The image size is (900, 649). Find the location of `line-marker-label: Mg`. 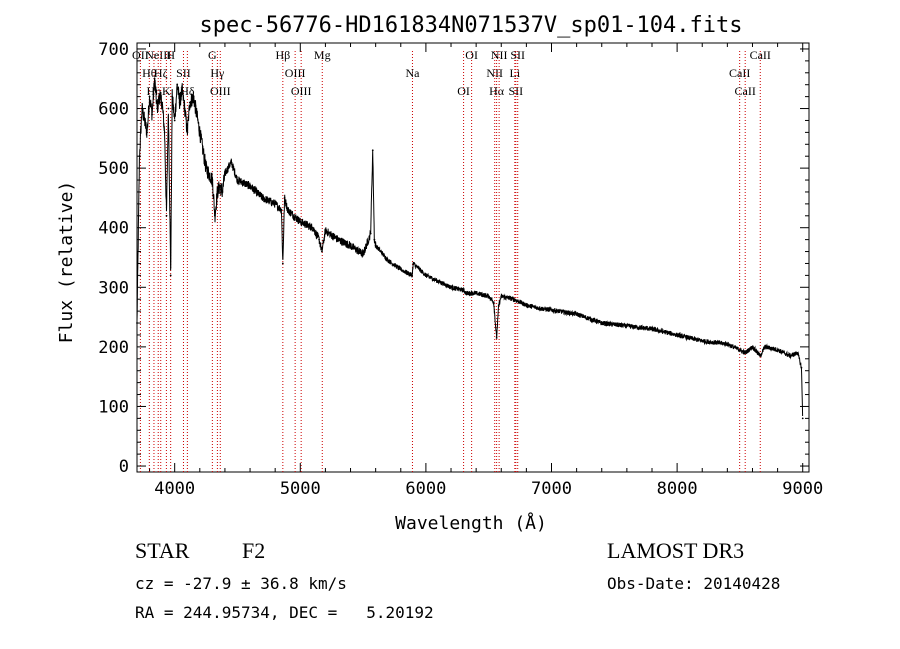

line-marker-label: Mg is located at coordinates (322, 55).